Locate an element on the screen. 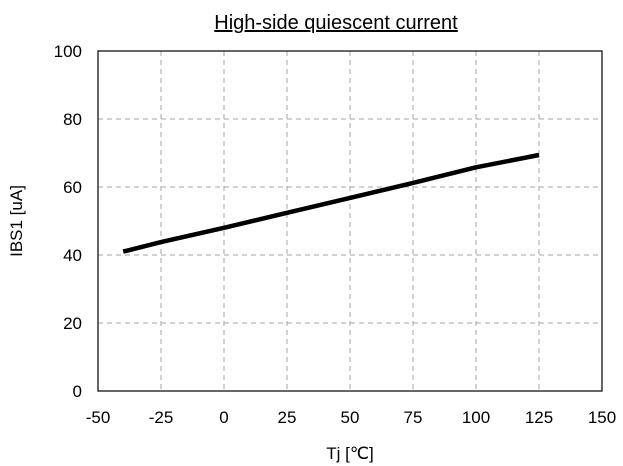 This screenshot has width=623, height=466. series-layer is located at coordinates (331, 203).